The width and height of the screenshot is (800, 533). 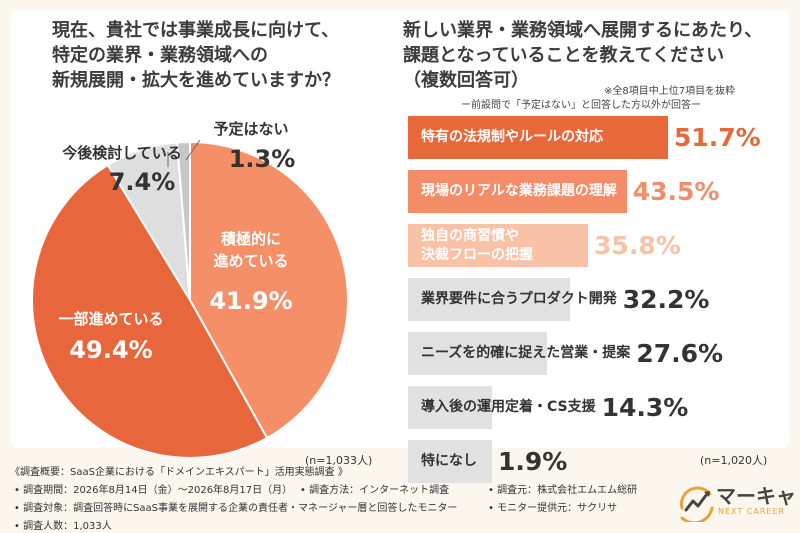 What do you see at coordinates (477, 254) in the screenshot?
I see `bar-label-3-line-2: 決裁フローの把握` at bounding box center [477, 254].